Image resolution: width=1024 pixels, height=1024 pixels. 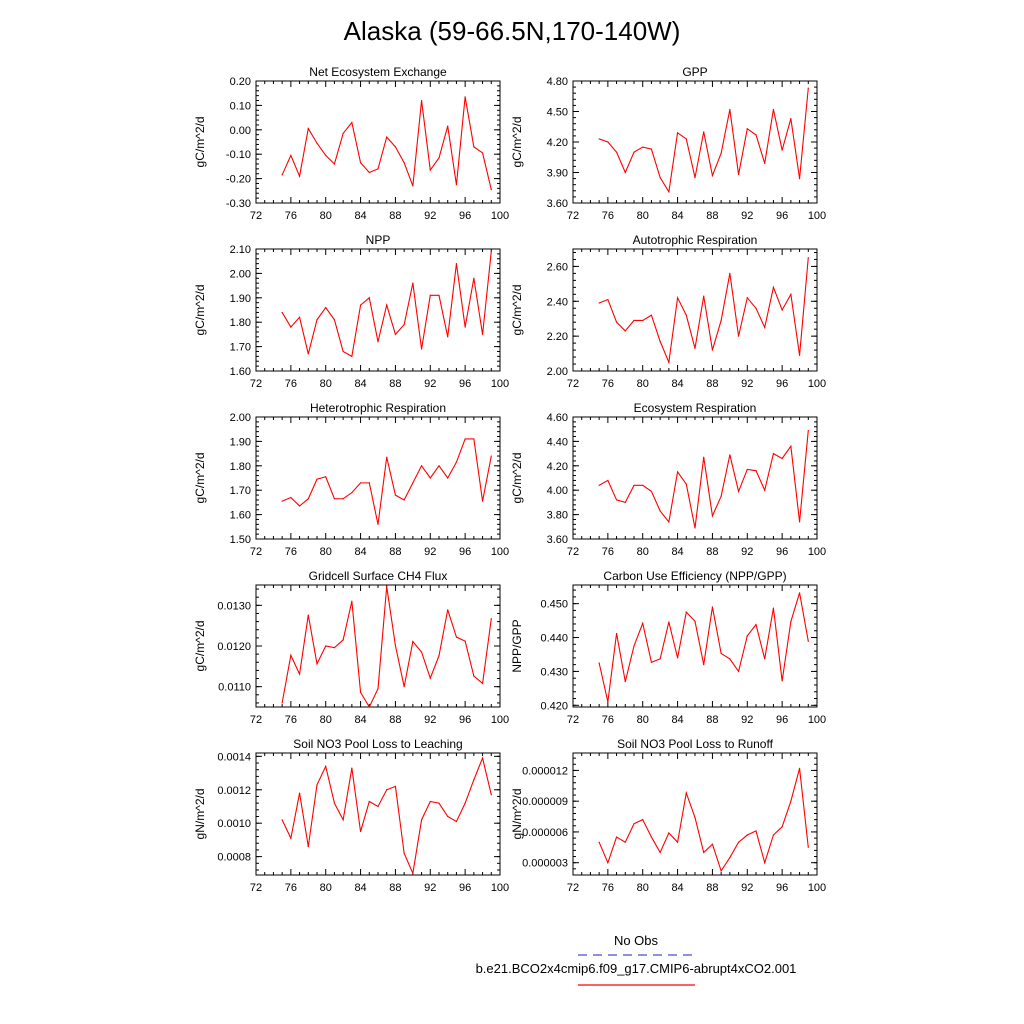 I want to click on y-axis-label: gC/m^2/d, so click(x=517, y=478).